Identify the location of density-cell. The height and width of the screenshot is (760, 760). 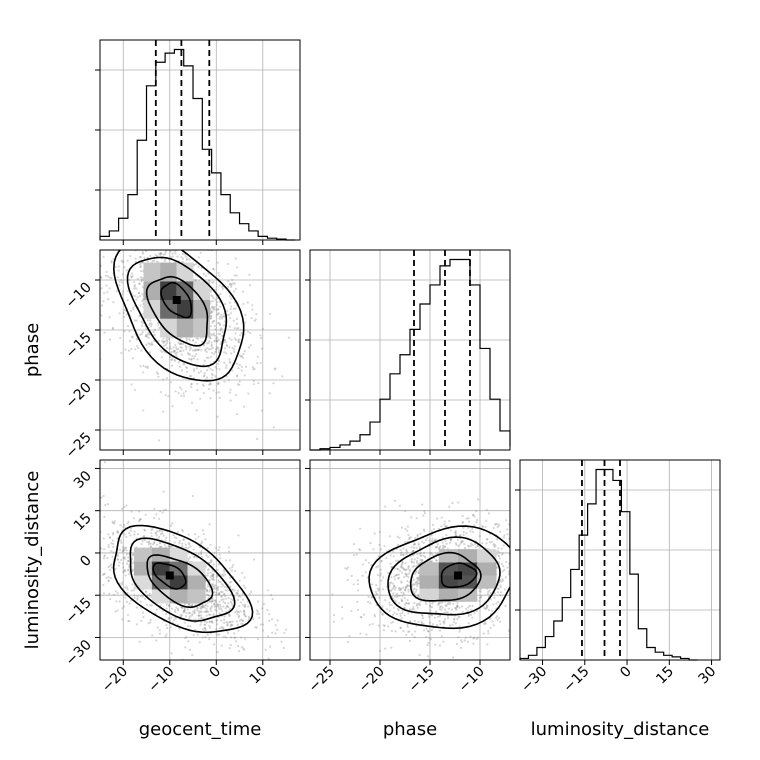
(468, 556).